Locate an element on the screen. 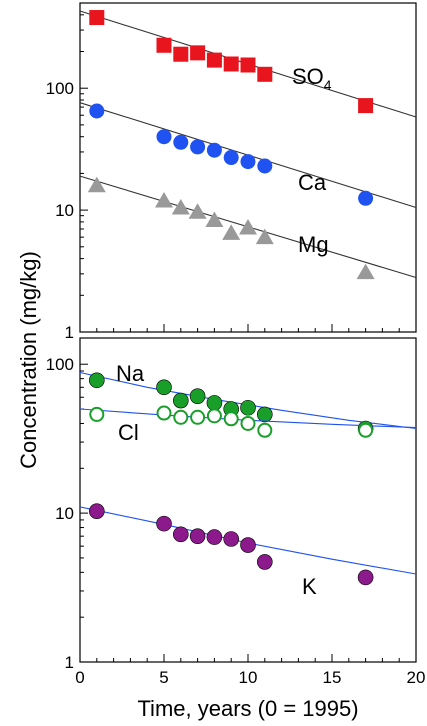 This screenshot has height=726, width=427. series-mg: Mg is located at coordinates (248, 227).